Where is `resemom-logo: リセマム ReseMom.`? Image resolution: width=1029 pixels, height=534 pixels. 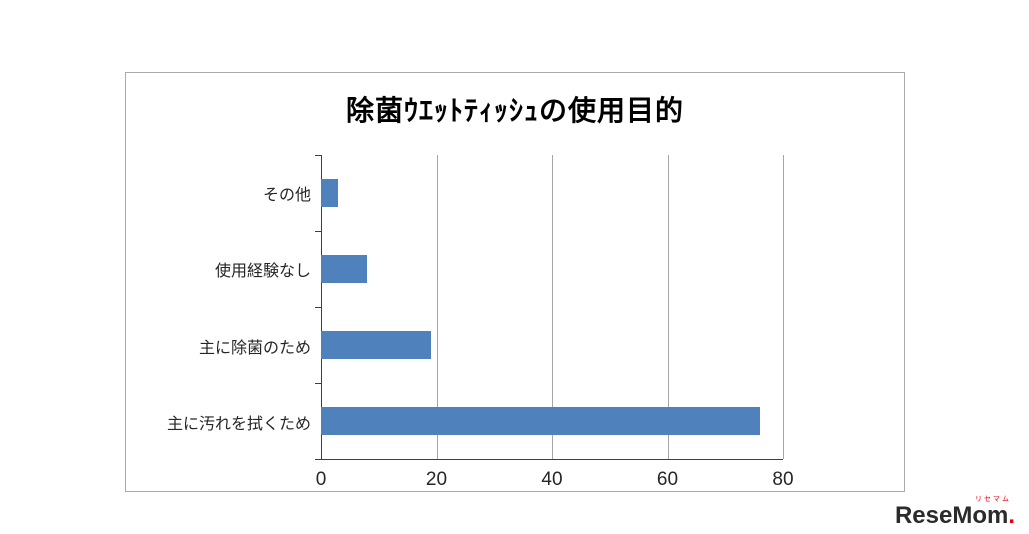
resemom-logo: リセマム ReseMom. is located at coordinates (955, 512).